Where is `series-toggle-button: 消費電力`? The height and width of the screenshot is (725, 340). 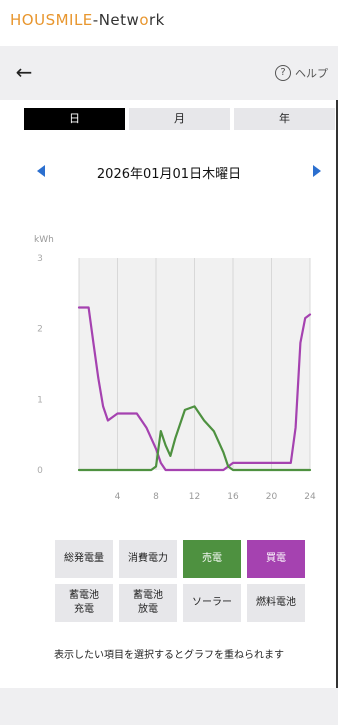 series-toggle-button: 消費電力 is located at coordinates (148, 559).